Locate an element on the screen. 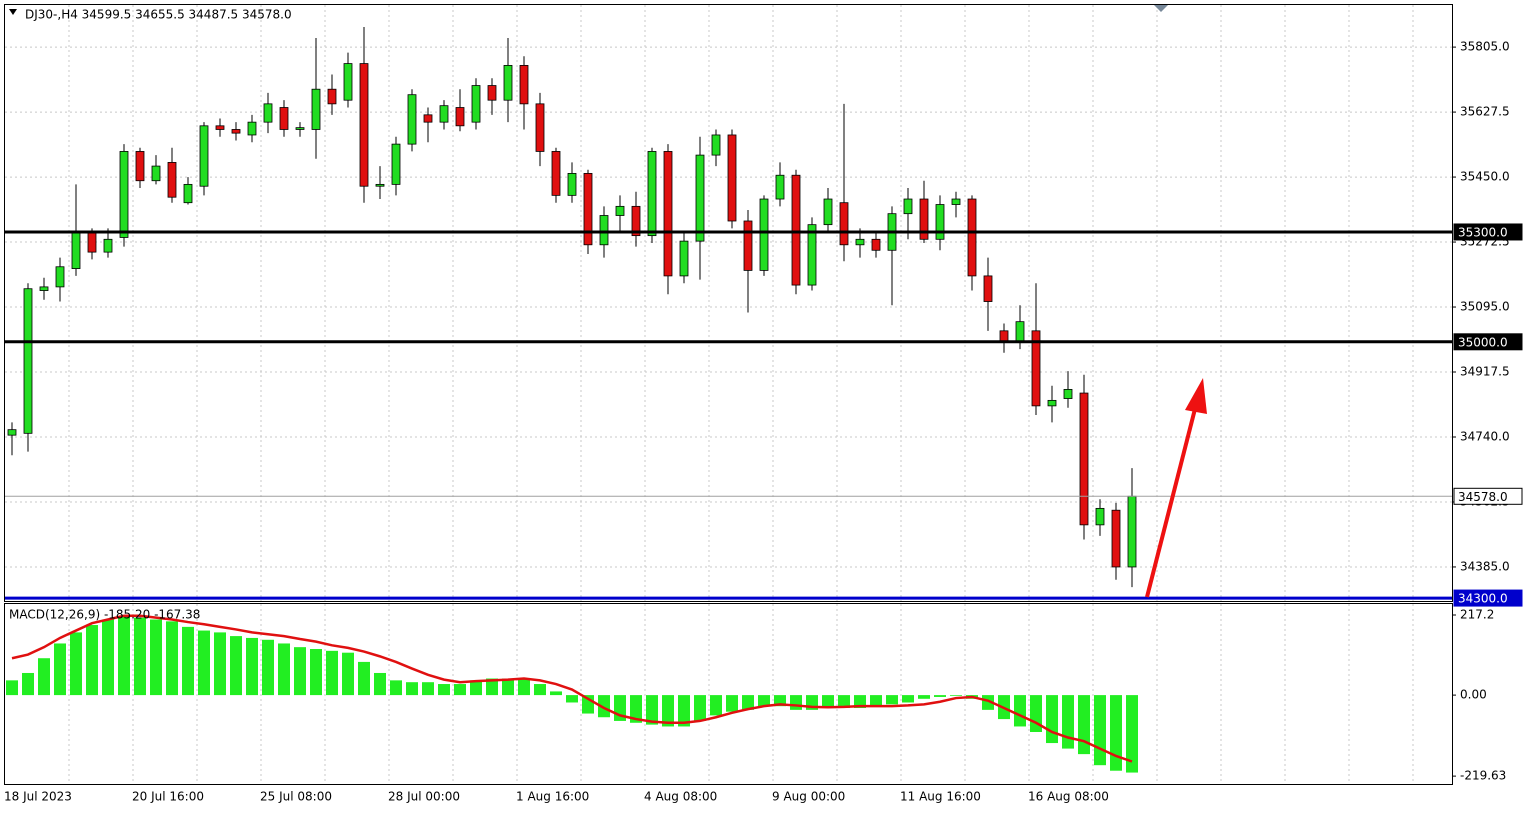 This screenshot has height=813, width=1526. menu-icon is located at coordinates (13, 12).